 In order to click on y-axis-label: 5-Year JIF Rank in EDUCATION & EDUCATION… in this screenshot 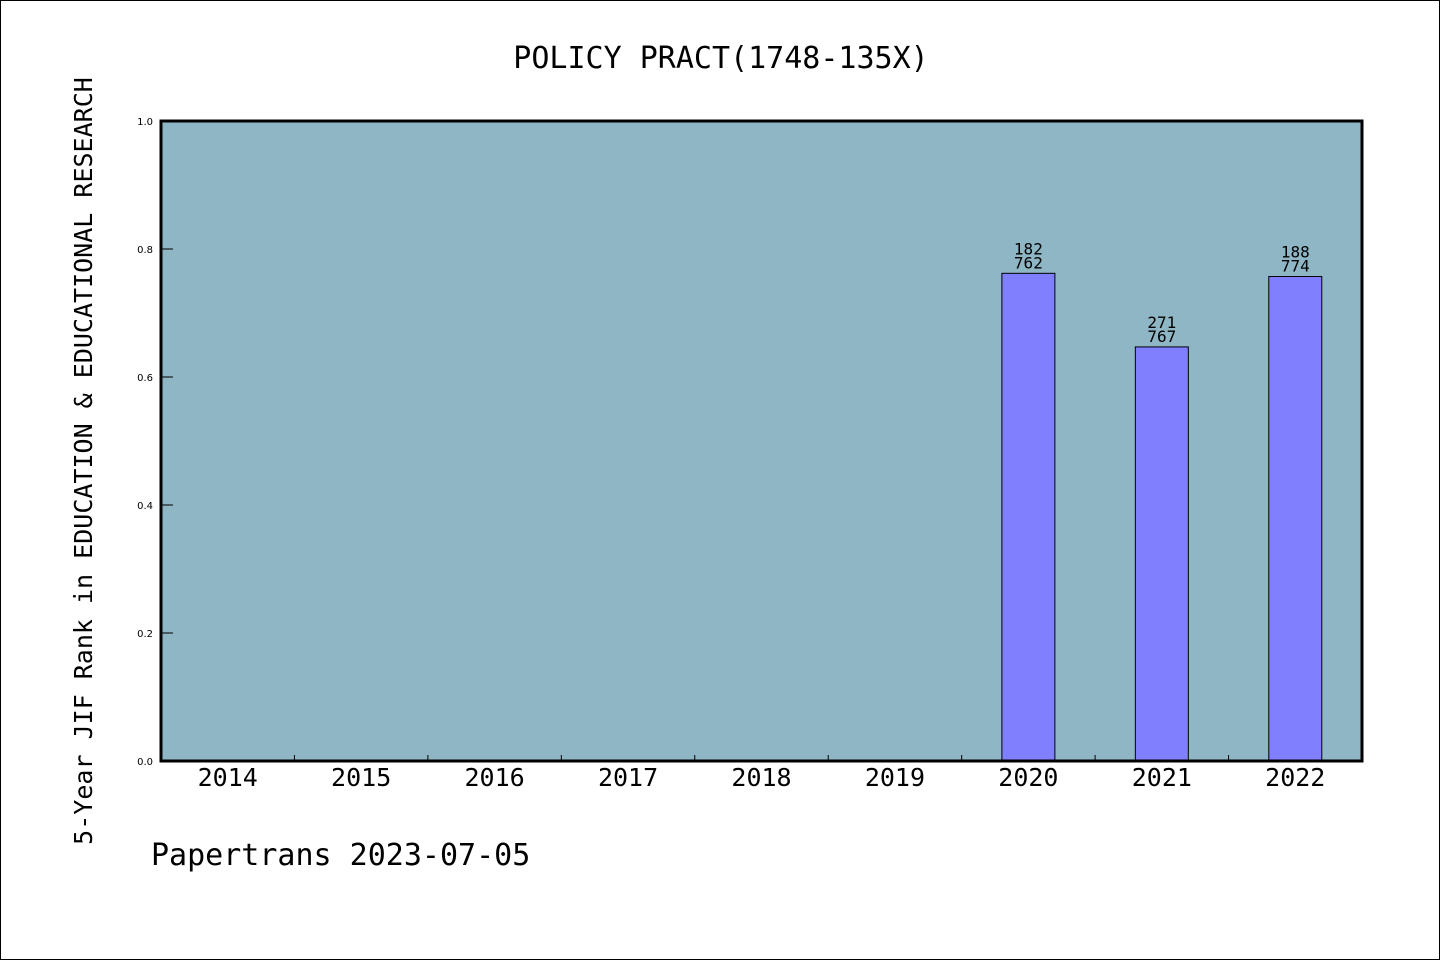, I will do `click(83, 461)`.